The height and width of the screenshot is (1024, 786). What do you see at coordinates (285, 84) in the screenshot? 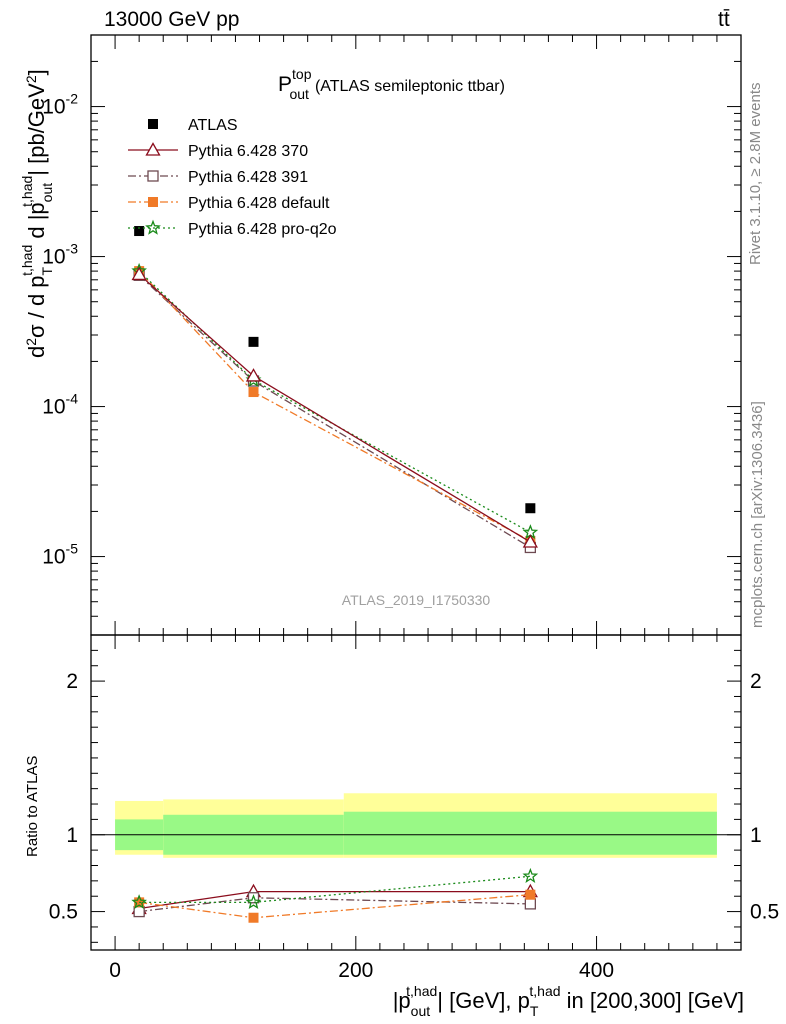
I see `plot-title-main: P` at bounding box center [285, 84].